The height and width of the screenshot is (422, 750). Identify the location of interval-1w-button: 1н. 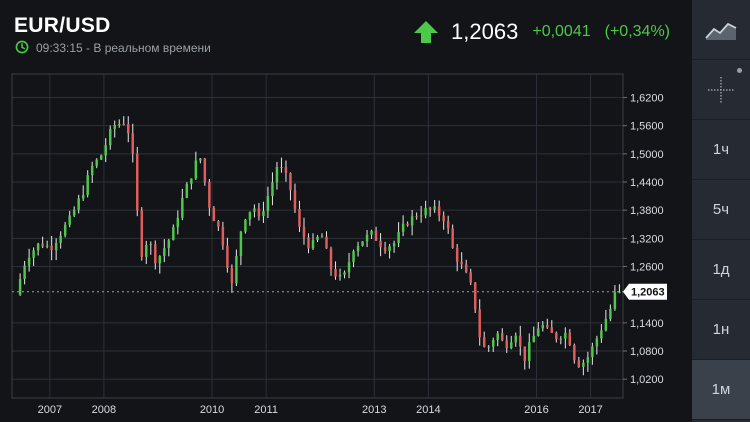
(721, 330).